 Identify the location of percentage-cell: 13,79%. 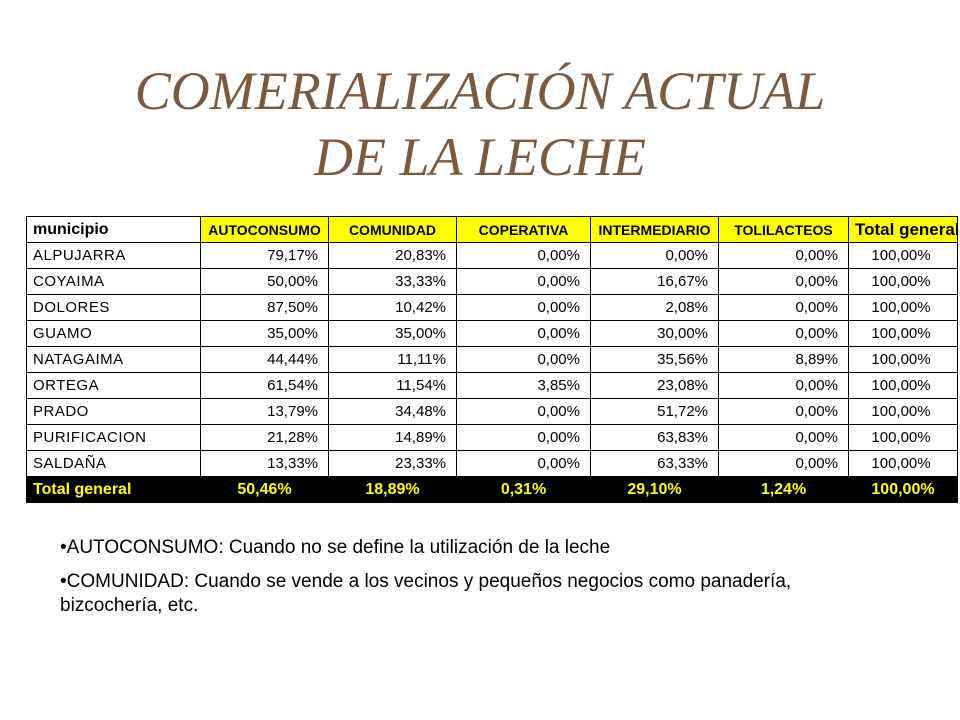
(264, 411).